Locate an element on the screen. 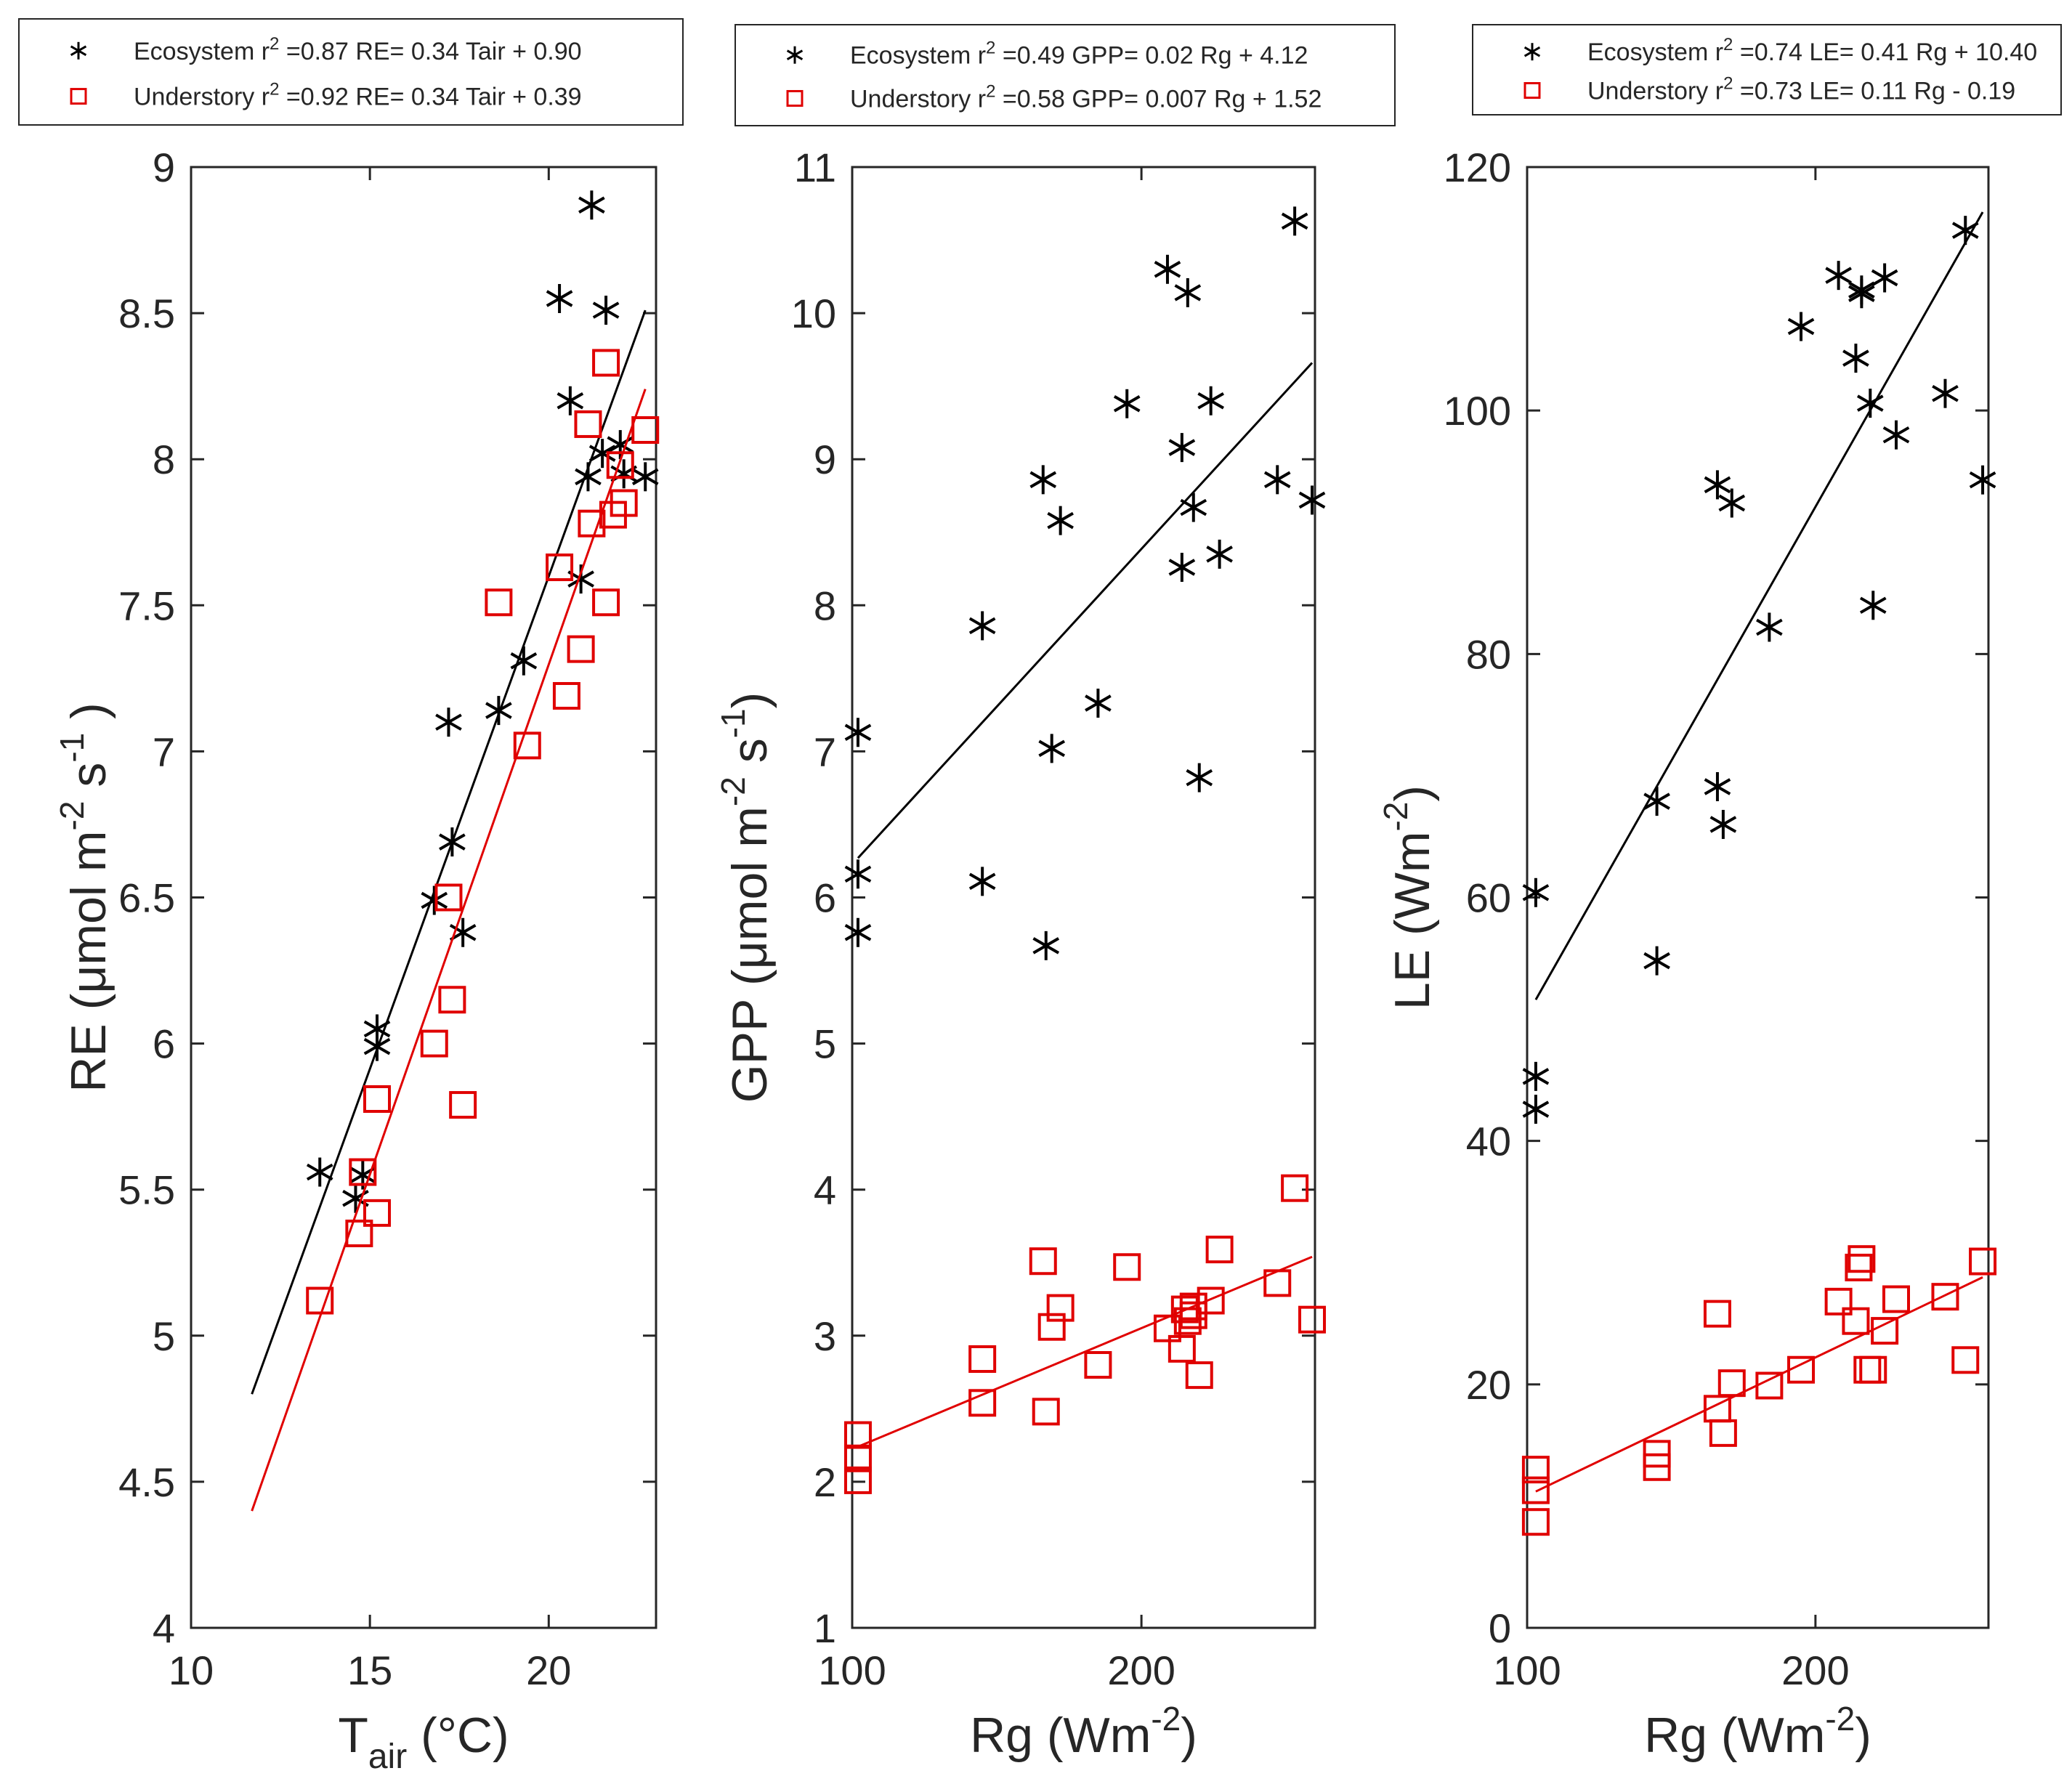 This screenshot has width=2072, height=1792. understory-fit-line is located at coordinates (449, 951).